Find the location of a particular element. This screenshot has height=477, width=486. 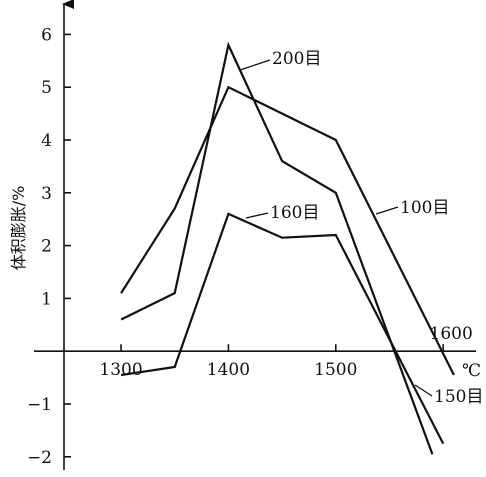

y-tick-label: 2 is located at coordinates (46, 247).